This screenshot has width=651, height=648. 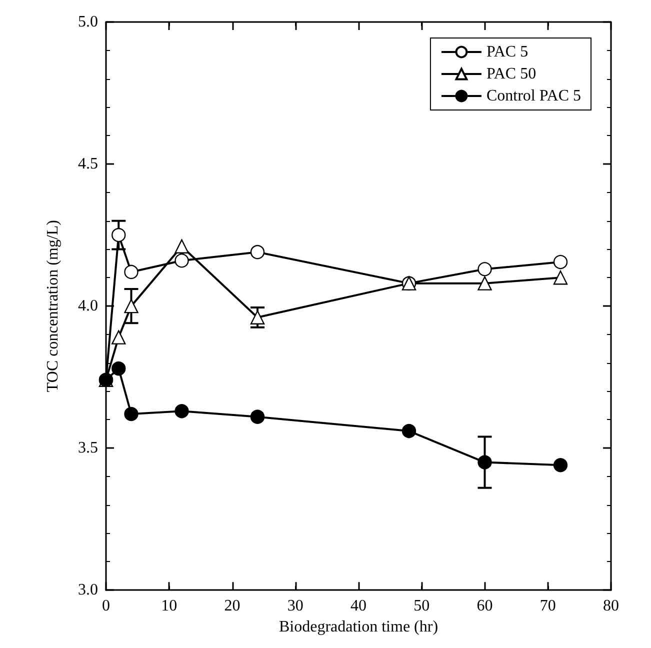 I want to click on y-tick-label: 4.5, so click(x=88, y=164).